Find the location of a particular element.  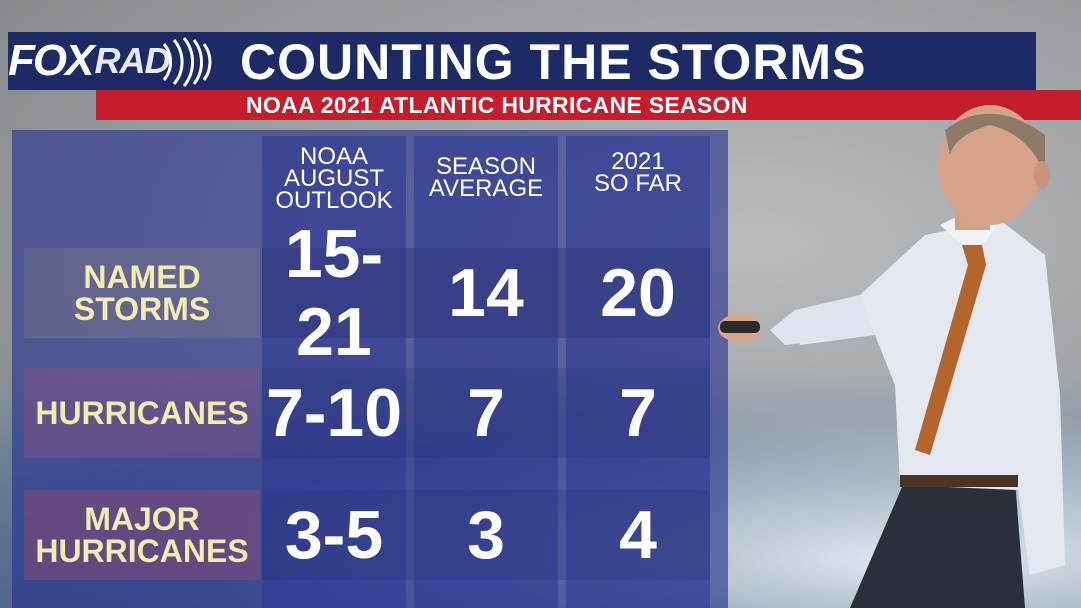

title-bar is located at coordinates (522, 61).